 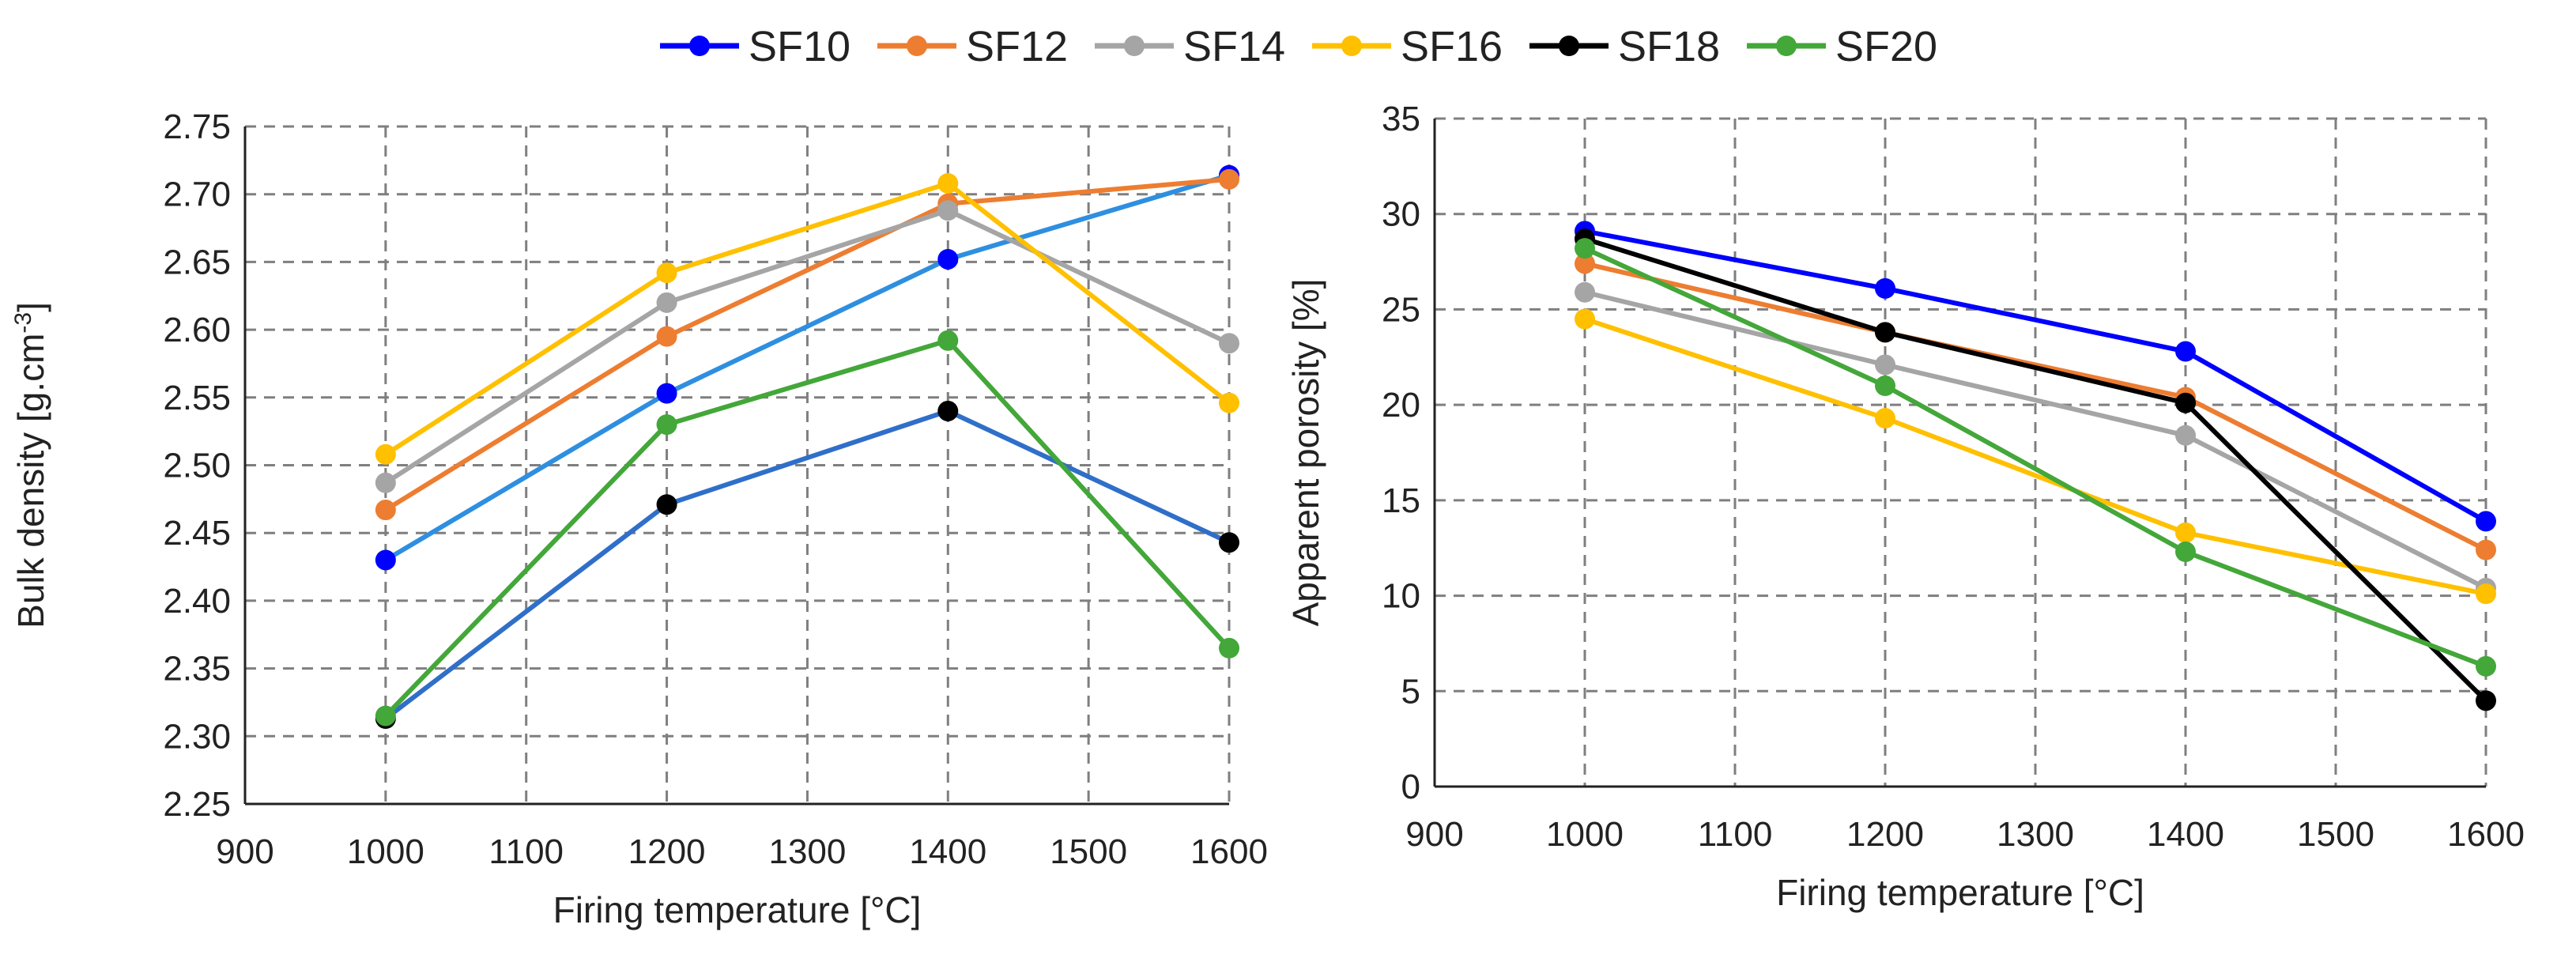 What do you see at coordinates (2486, 834) in the screenshot?
I see `x-tick-label: 1600` at bounding box center [2486, 834].